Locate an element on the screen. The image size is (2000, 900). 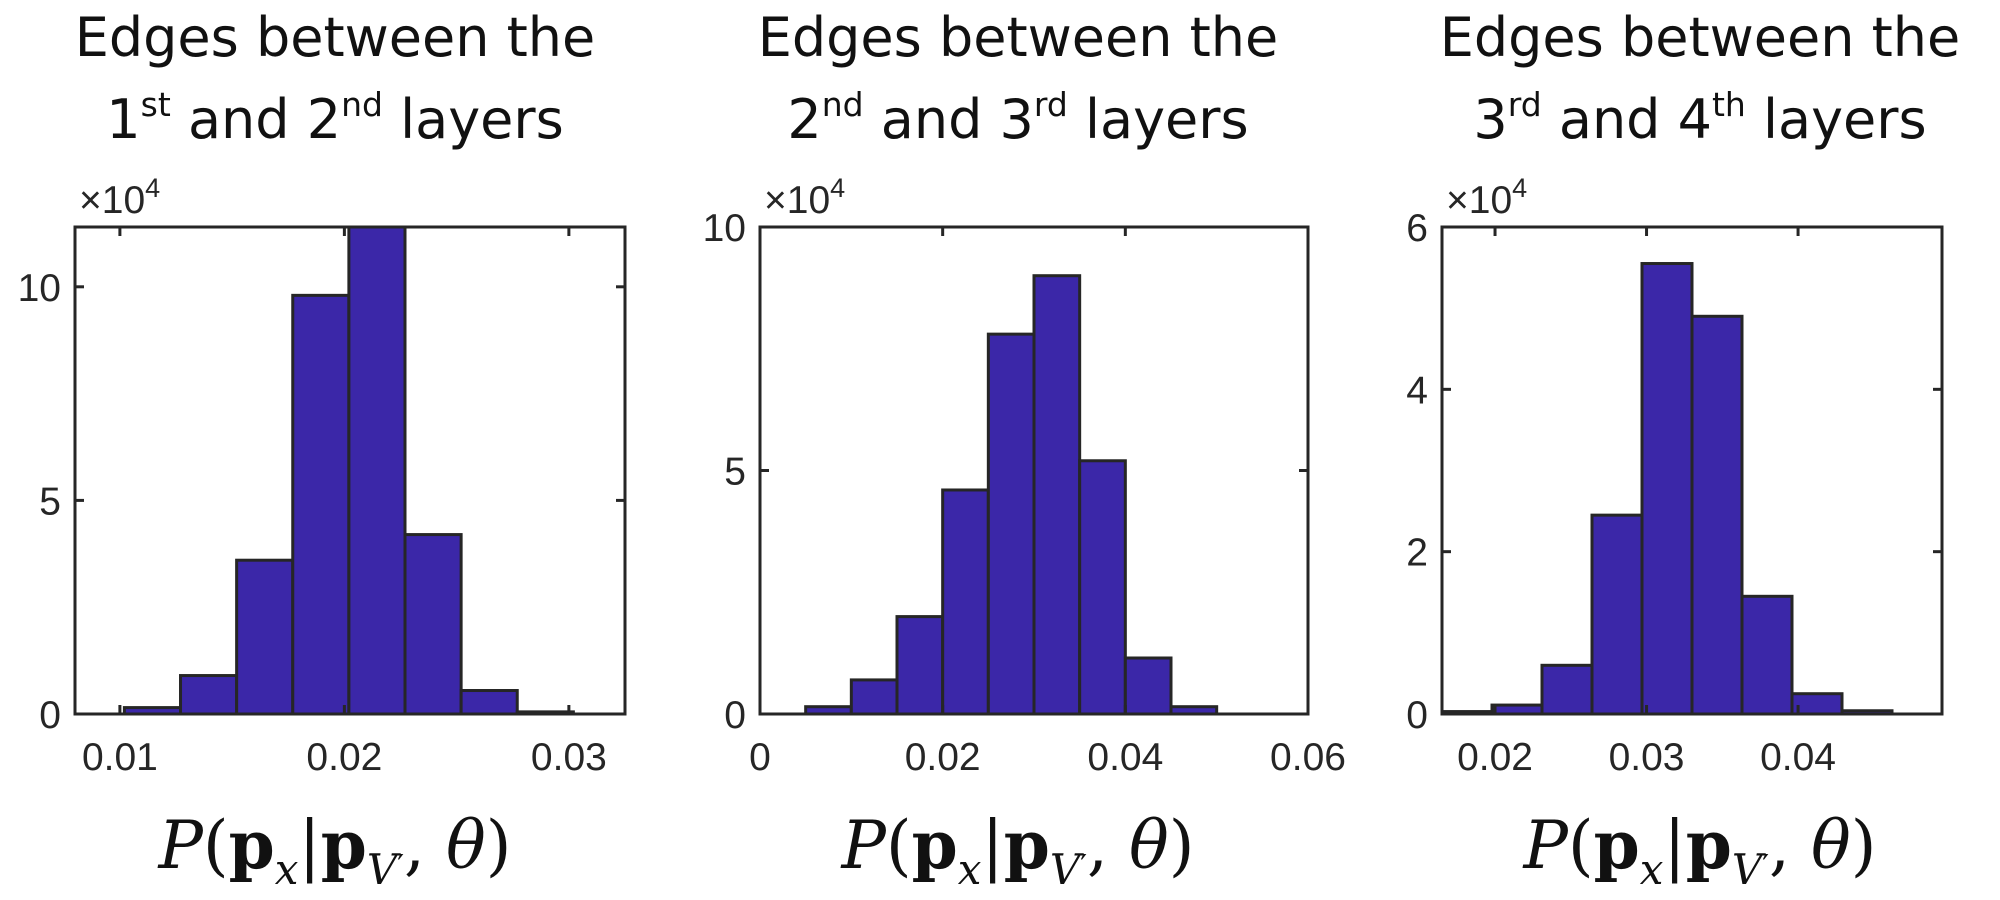
x-tick-label: 0 is located at coordinates (760, 757).